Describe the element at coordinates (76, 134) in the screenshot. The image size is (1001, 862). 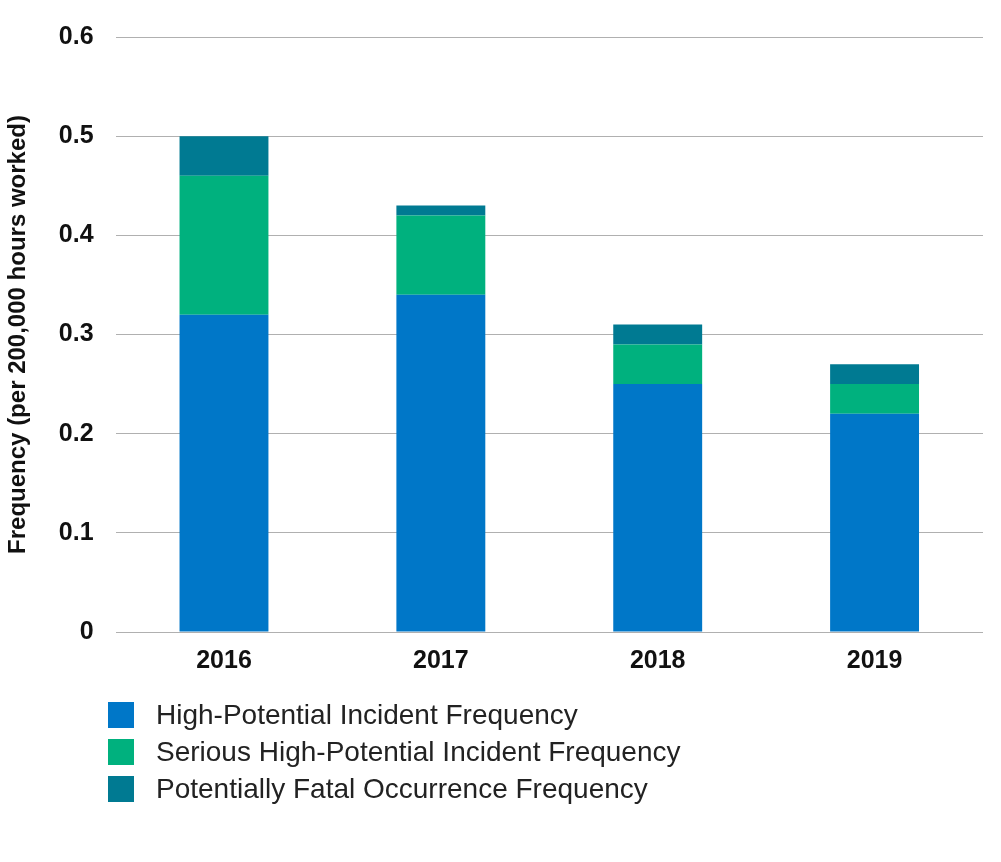
I see `y-tick-label: 0.5` at that location.